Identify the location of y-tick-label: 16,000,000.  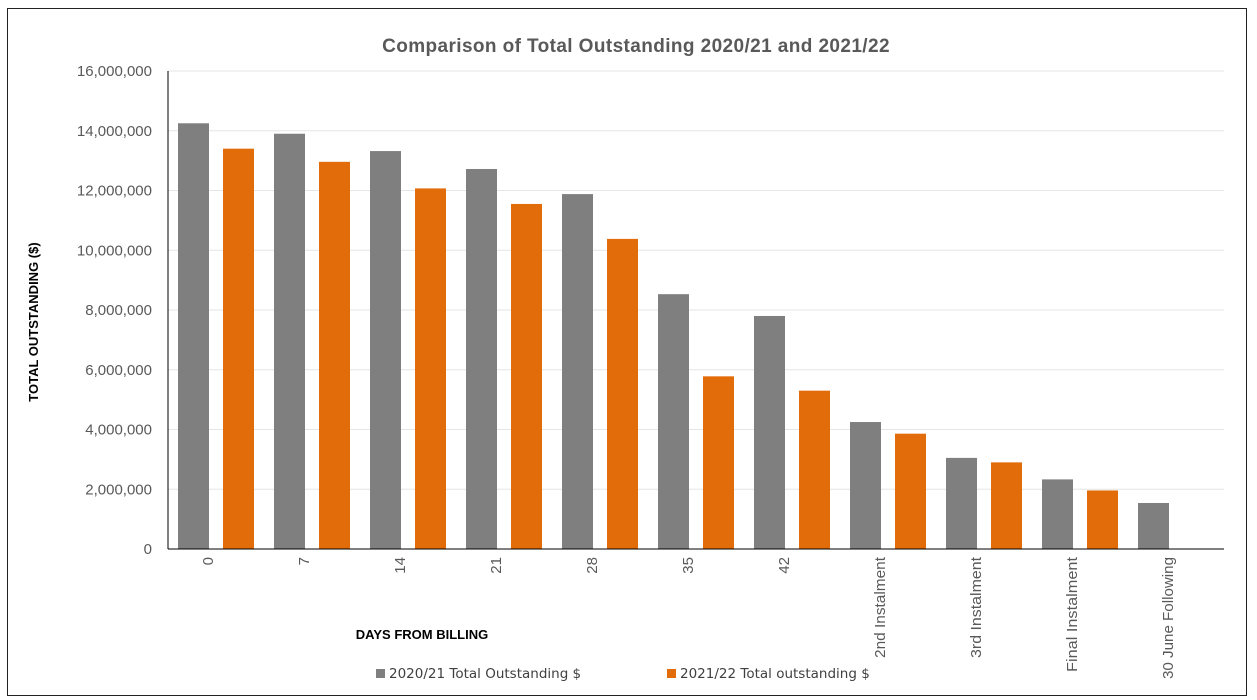
(114, 71).